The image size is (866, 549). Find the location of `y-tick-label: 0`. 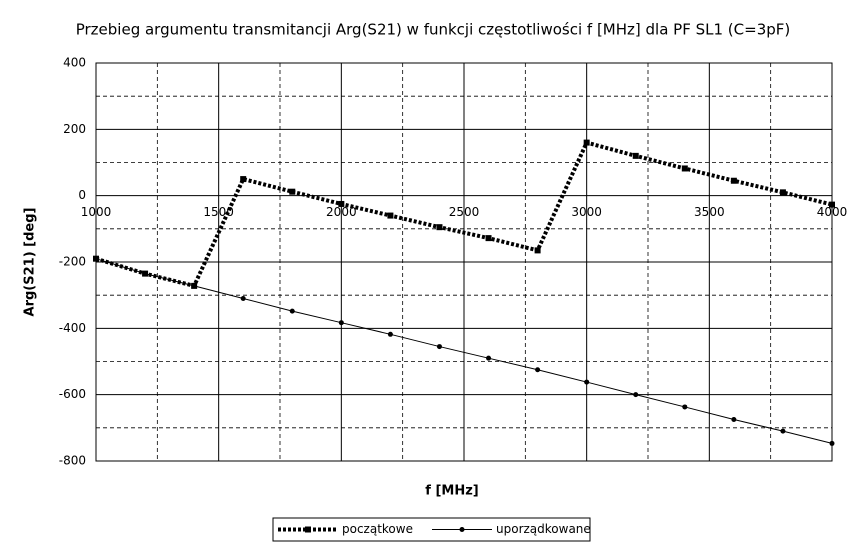

y-tick-label: 0 is located at coordinates (82, 195).